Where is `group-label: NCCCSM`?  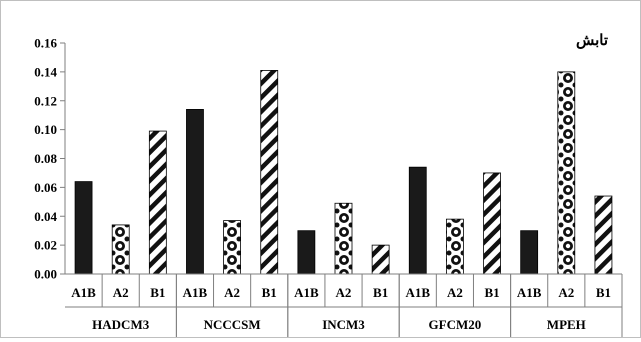
group-label: NCCCSM is located at coordinates (232, 324).